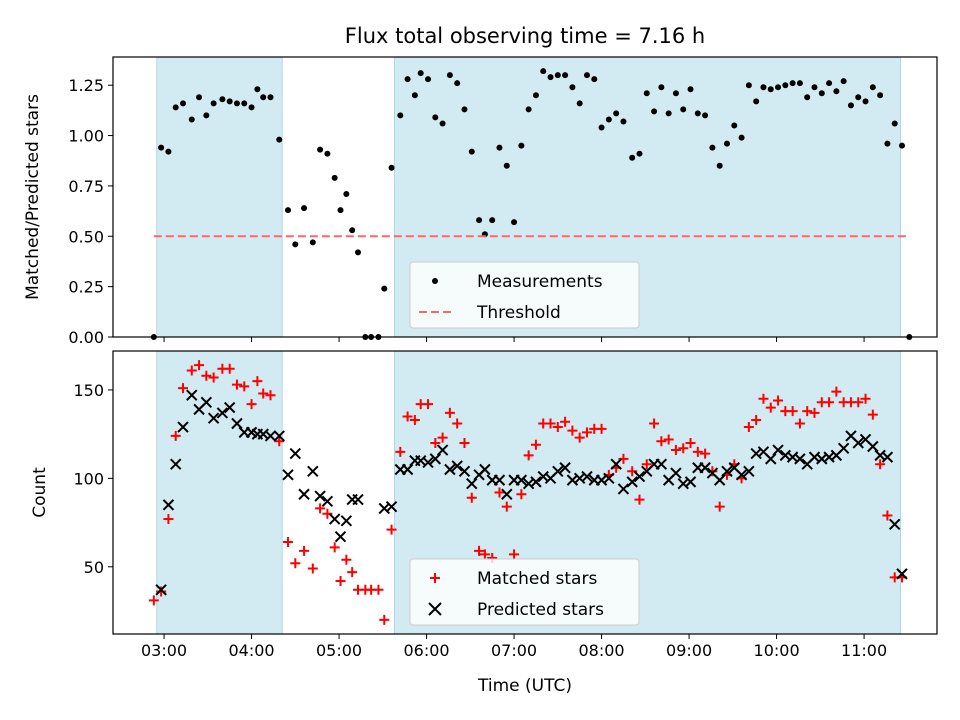 Image resolution: width=960 pixels, height=720 pixels. I want to click on legend-box, so click(524, 592).